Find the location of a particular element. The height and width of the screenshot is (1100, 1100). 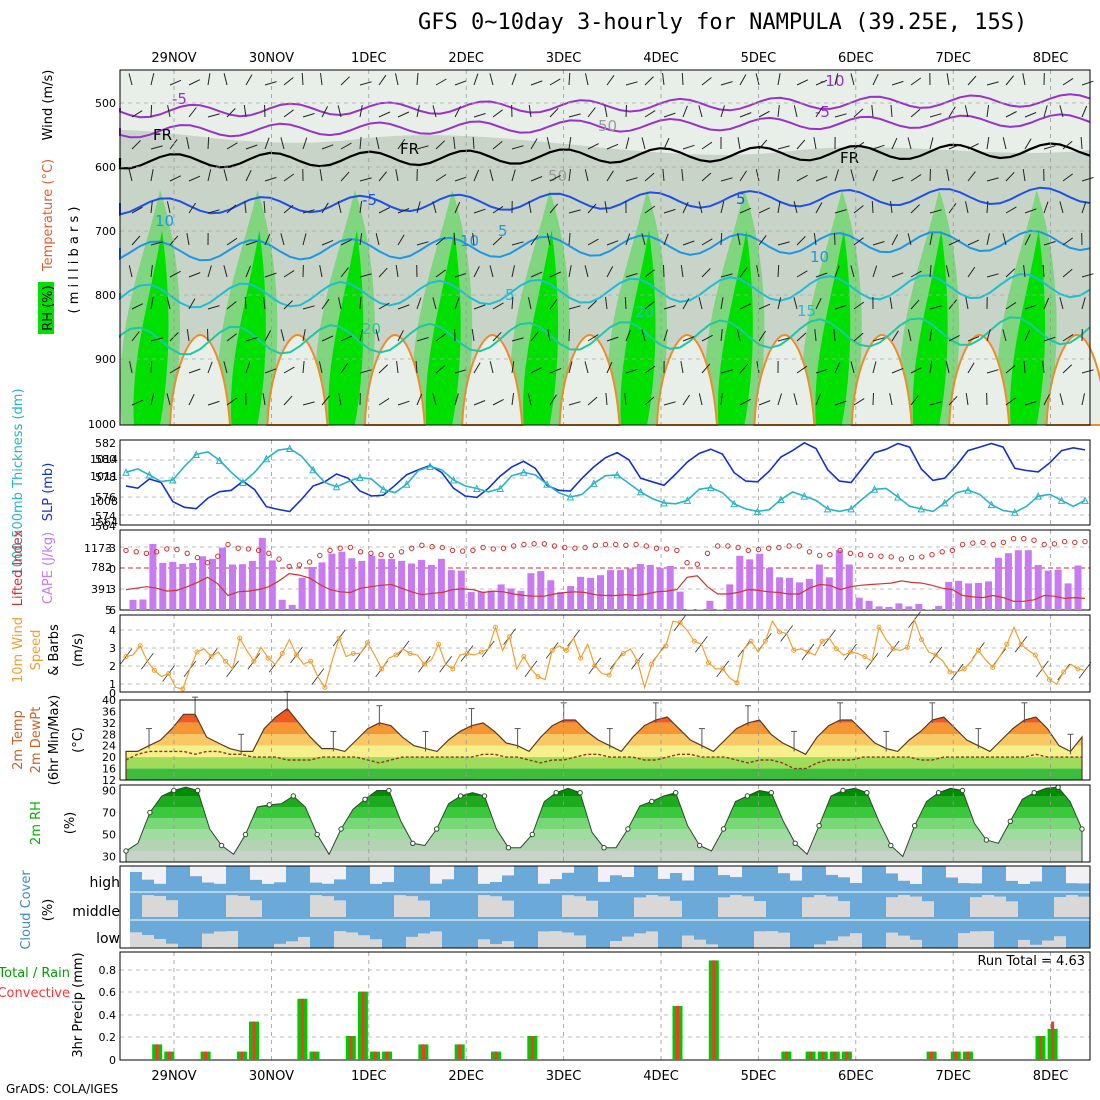

cloud-level-label: high is located at coordinates (104, 883).